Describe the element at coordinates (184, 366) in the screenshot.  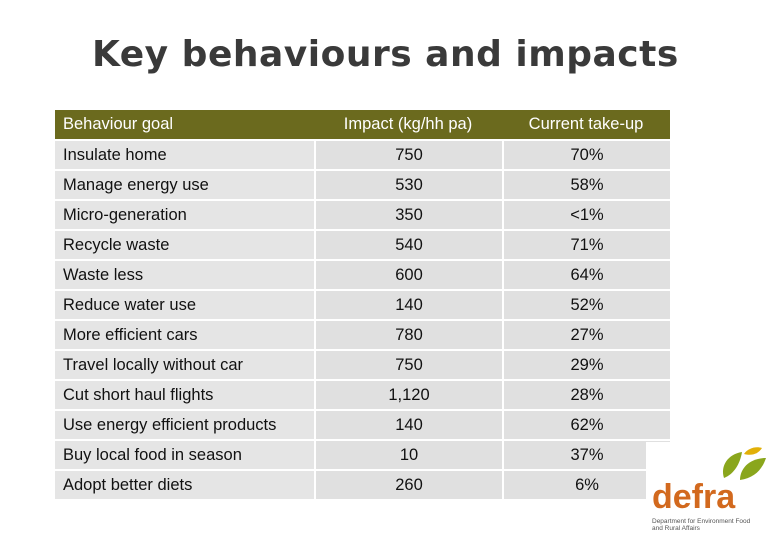
I see `behaviour-cell: Travel locally without car` at that location.